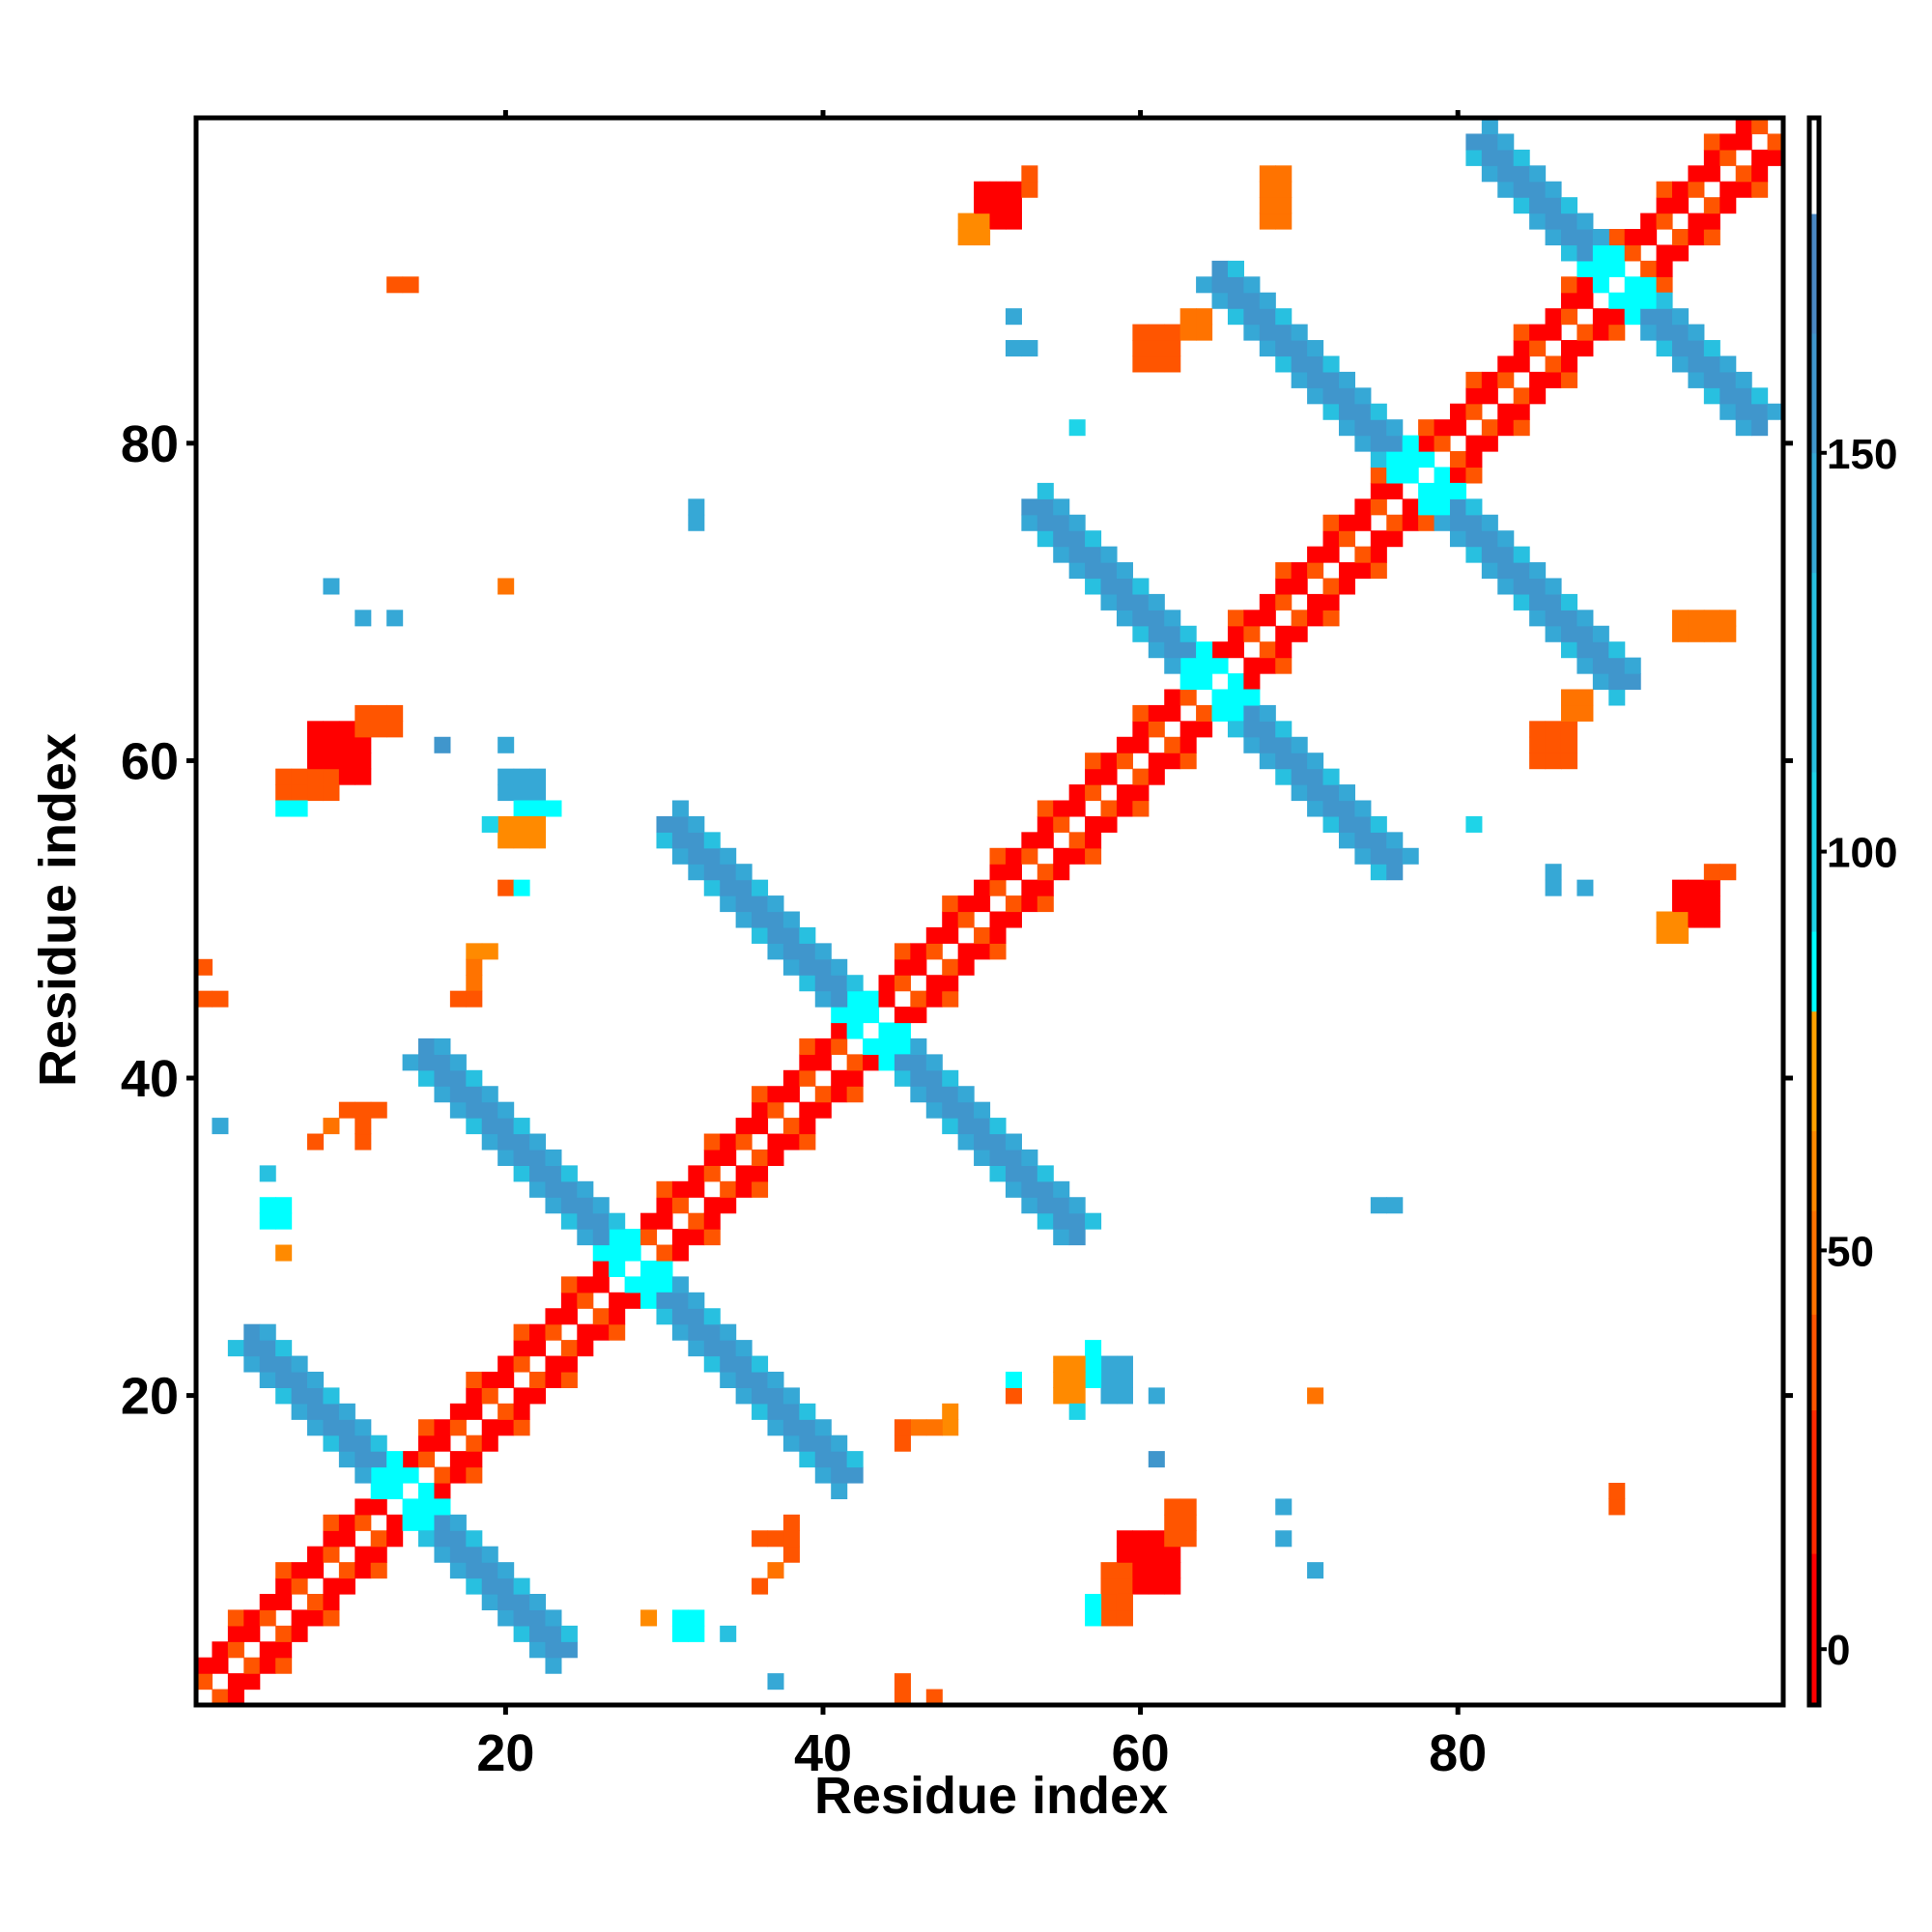 Image resolution: width=1932 pixels, height=1932 pixels. I want to click on colorbar-segment, so click(1814, 513).